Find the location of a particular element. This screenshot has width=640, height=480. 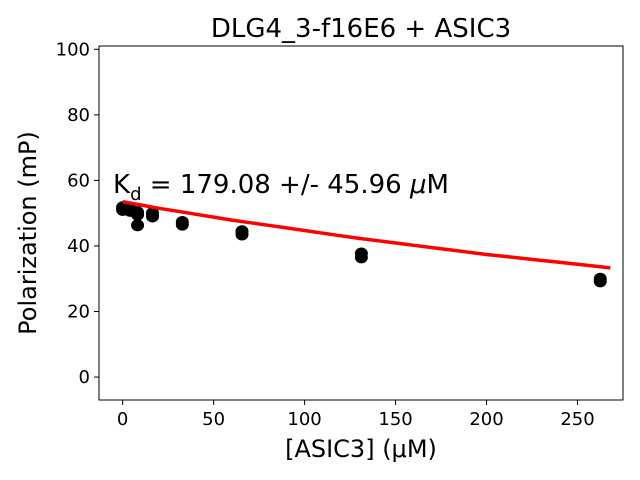

y-tick-label: 60 is located at coordinates (78, 180).